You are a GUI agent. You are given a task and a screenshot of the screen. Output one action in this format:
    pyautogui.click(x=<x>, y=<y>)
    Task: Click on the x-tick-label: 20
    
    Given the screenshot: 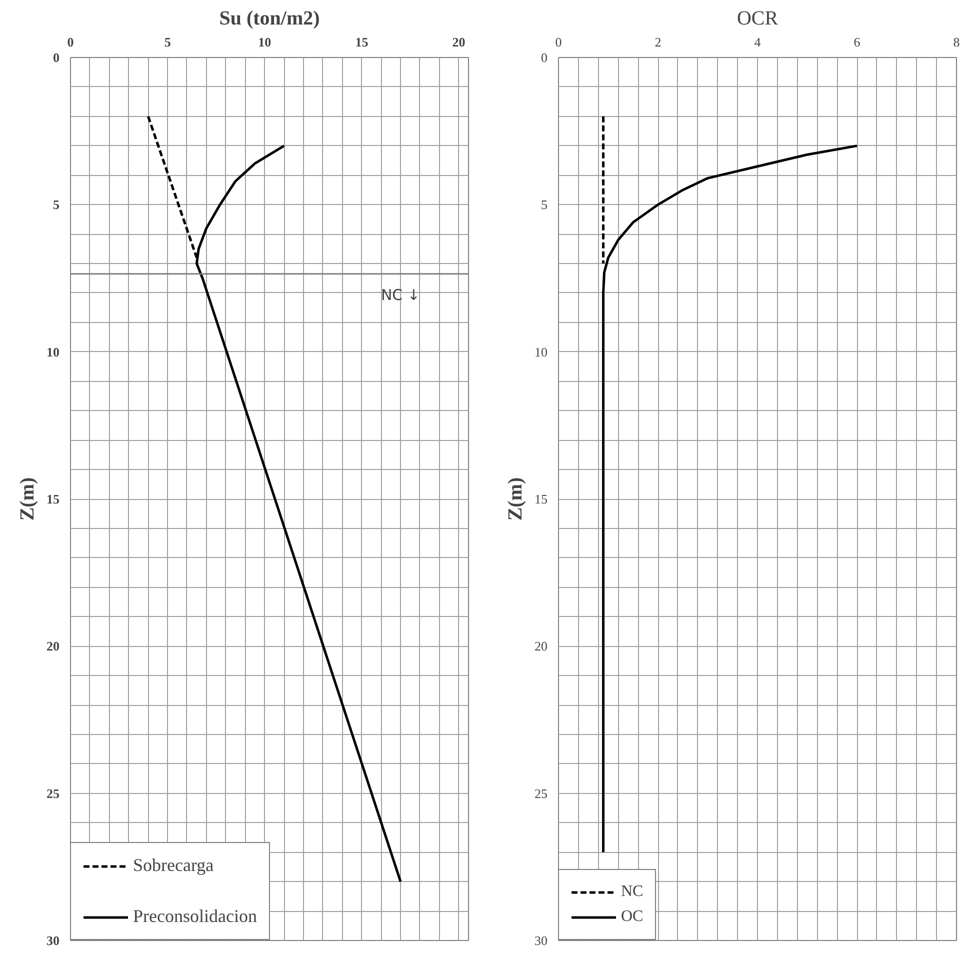 What is the action you would take?
    pyautogui.click(x=459, y=42)
    